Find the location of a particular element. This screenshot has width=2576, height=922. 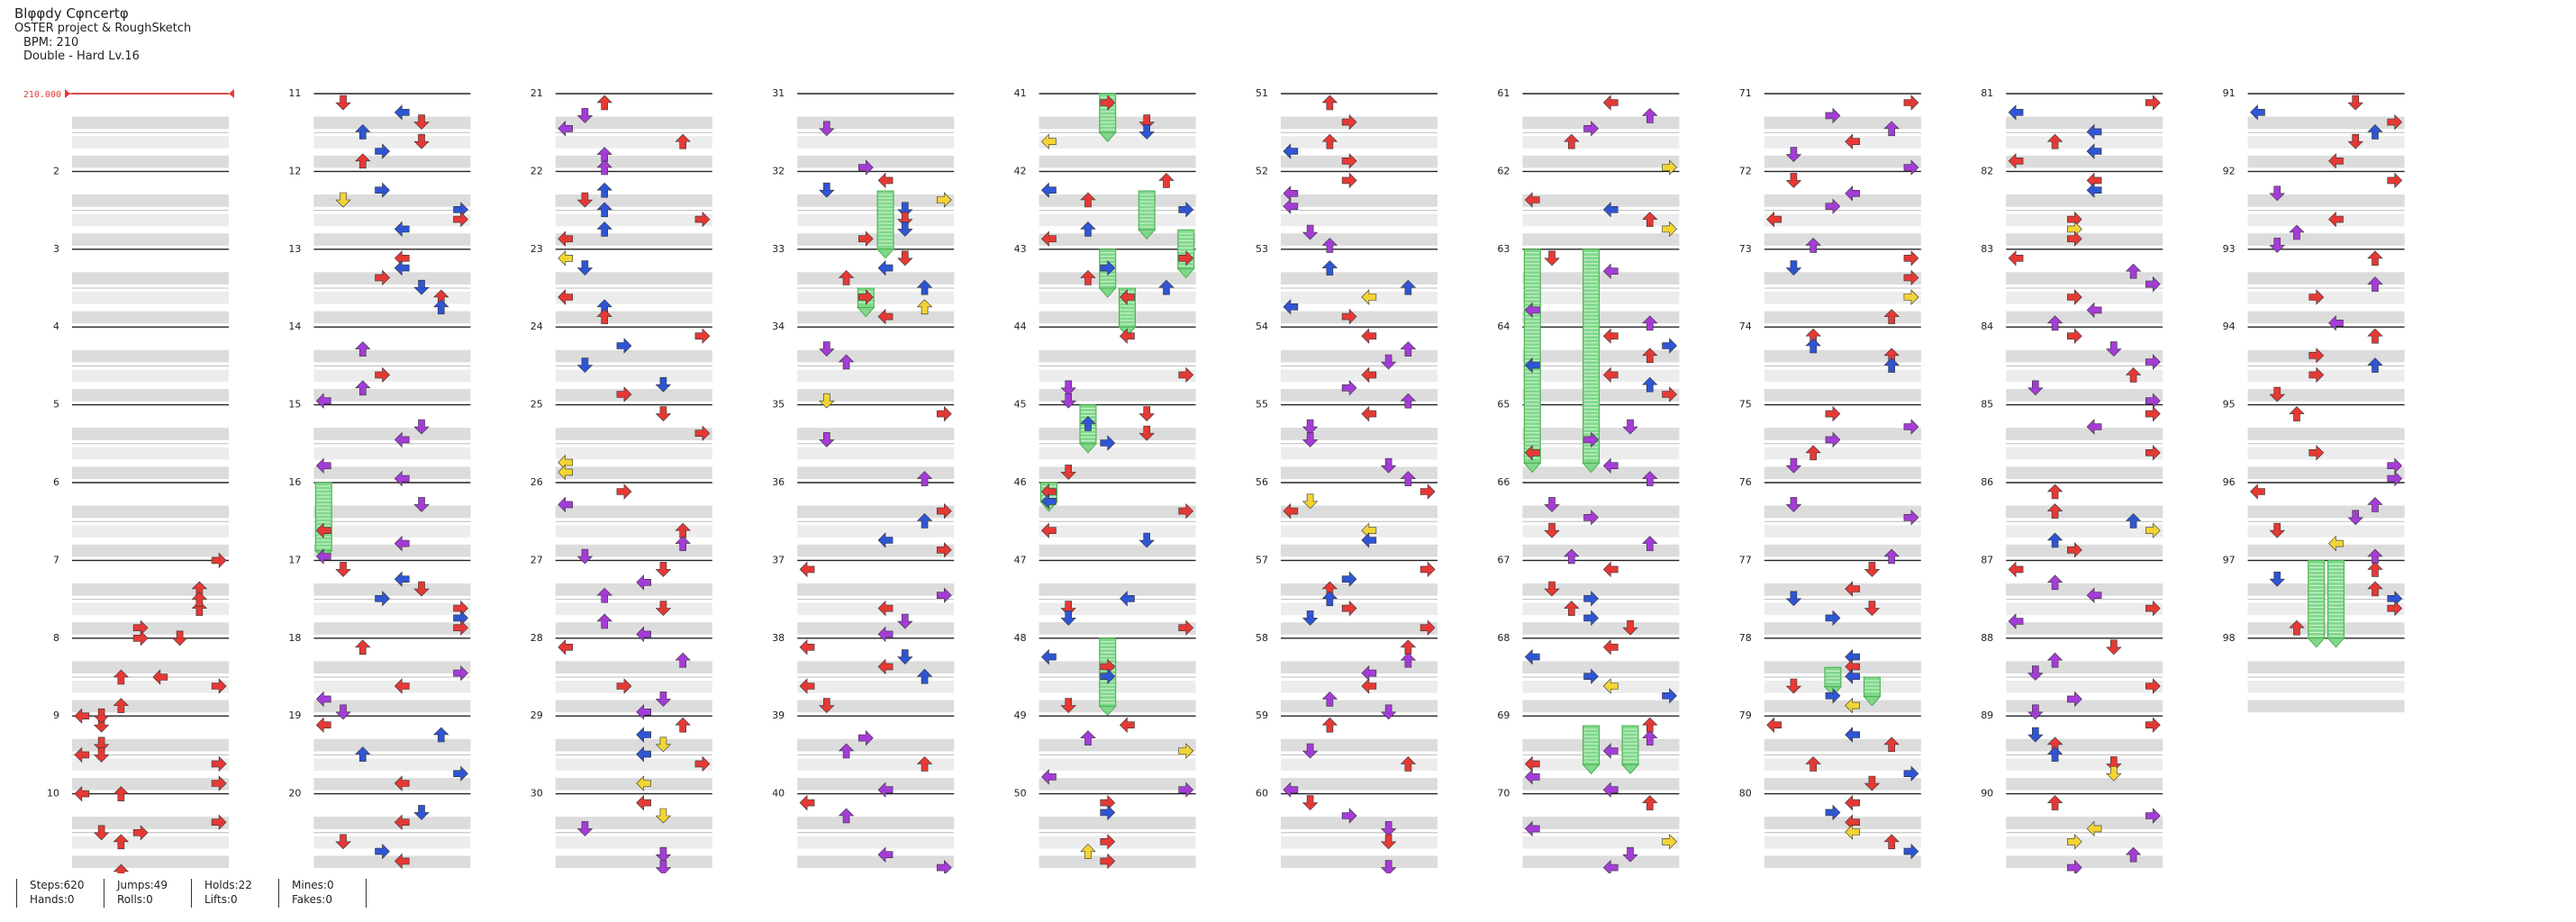

measure-number: 21 is located at coordinates (537, 93).